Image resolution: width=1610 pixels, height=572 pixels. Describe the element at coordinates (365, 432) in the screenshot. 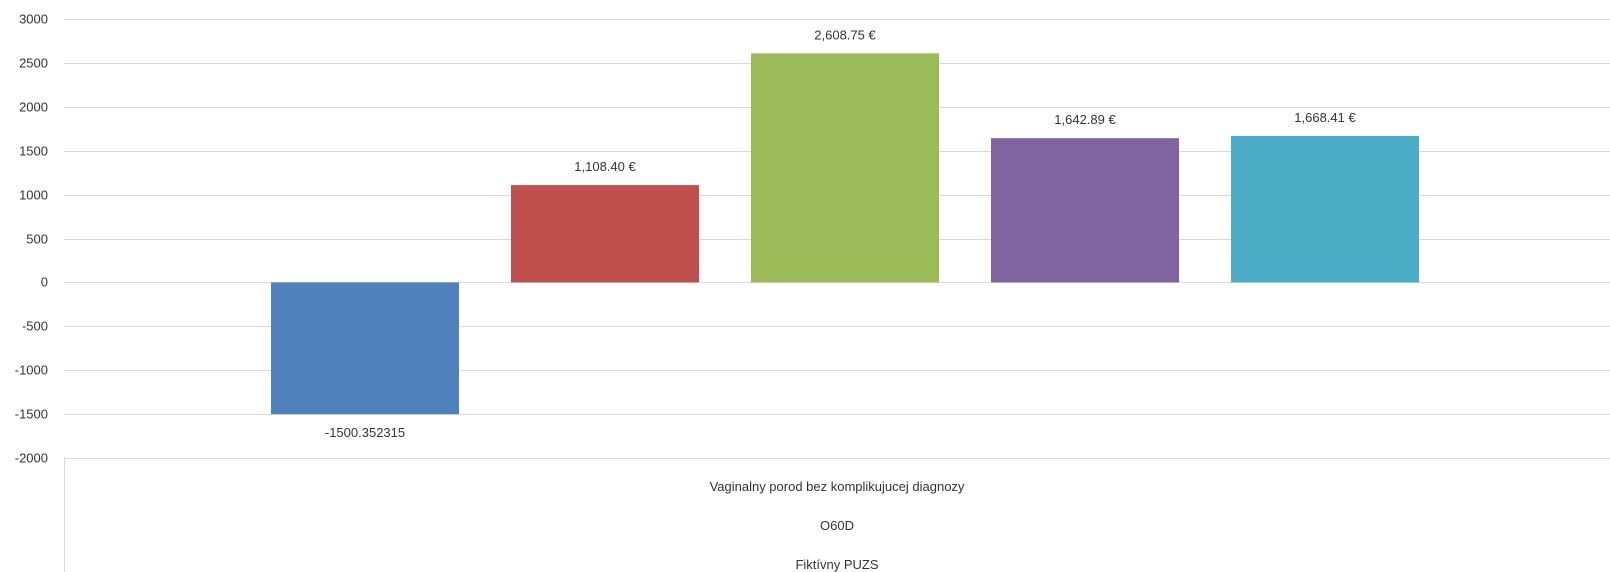

I see `data-label: -1500.352315` at that location.